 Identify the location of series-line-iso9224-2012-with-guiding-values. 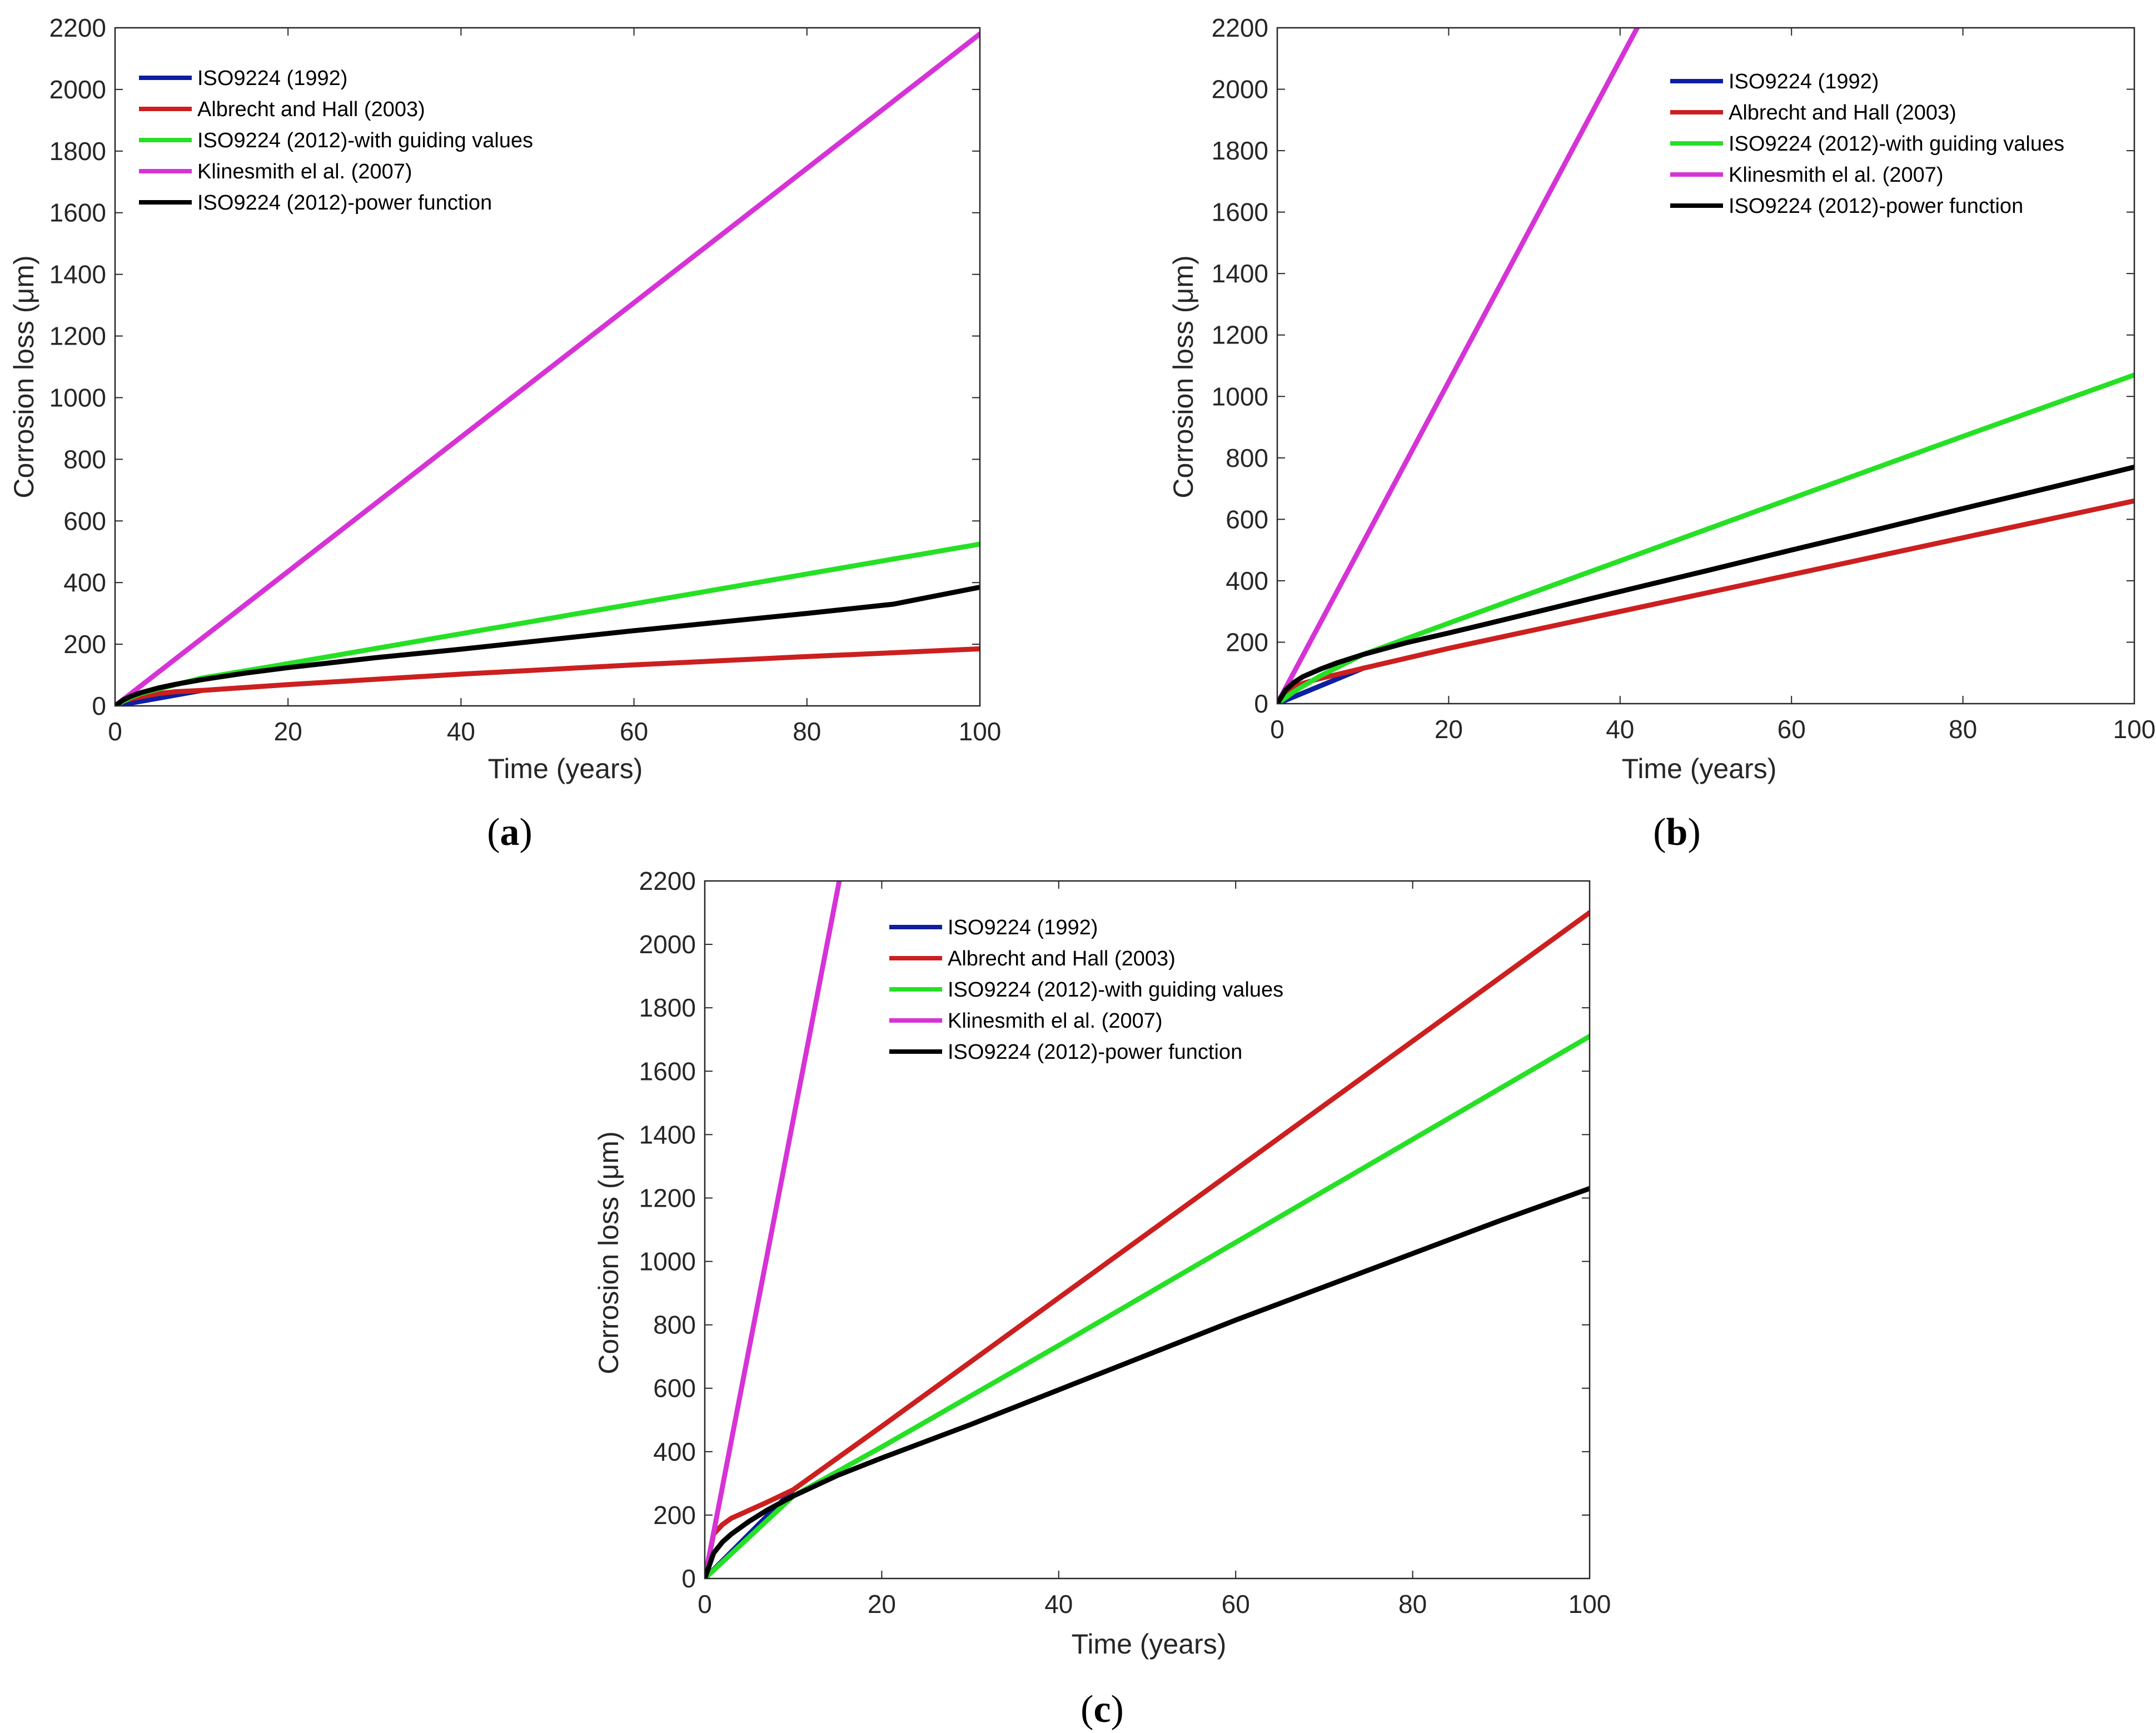
(1705, 538).